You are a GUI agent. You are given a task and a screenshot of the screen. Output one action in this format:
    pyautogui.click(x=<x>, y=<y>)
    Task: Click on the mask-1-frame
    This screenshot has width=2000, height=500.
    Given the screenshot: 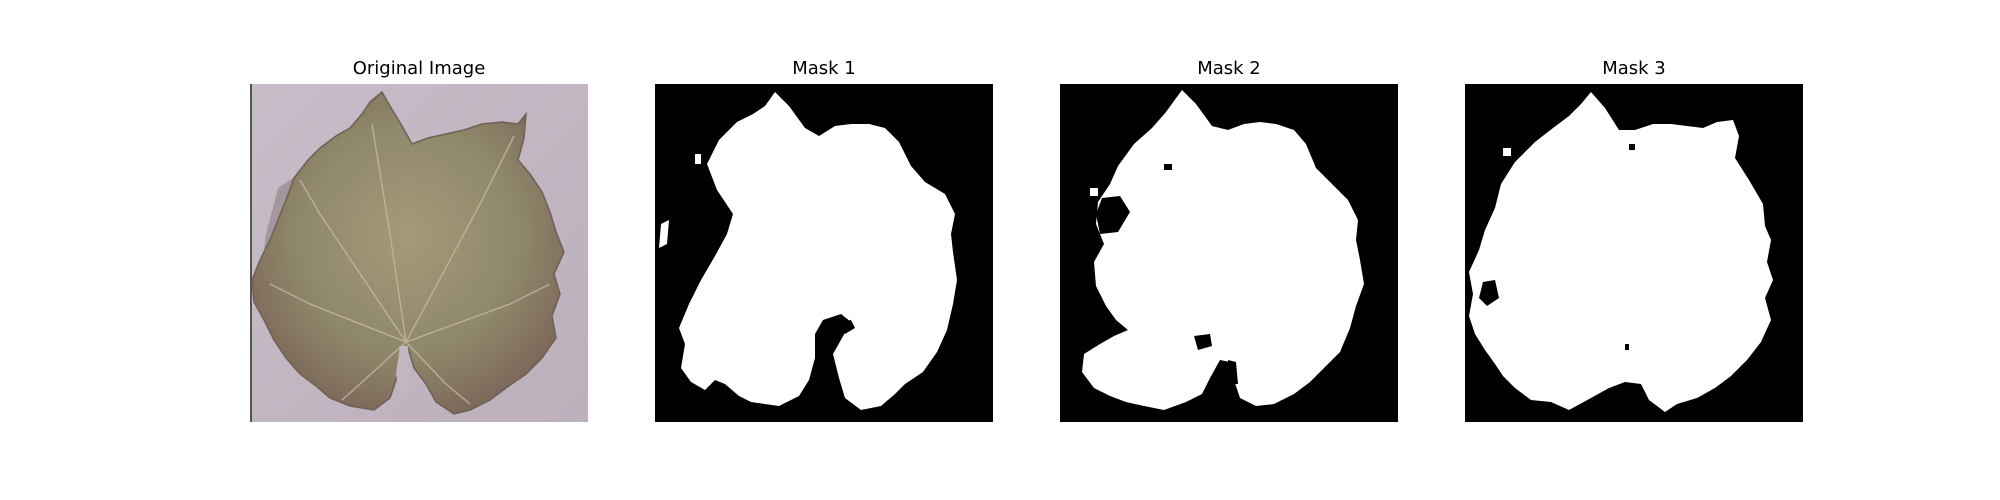 What is the action you would take?
    pyautogui.click(x=824, y=253)
    